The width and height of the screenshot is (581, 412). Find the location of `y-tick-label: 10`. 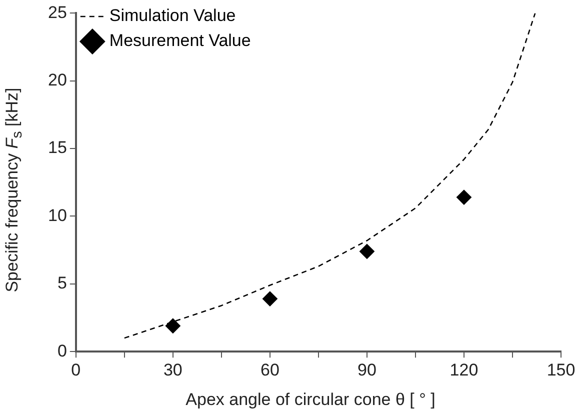

y-tick-label: 10 is located at coordinates (57, 215).